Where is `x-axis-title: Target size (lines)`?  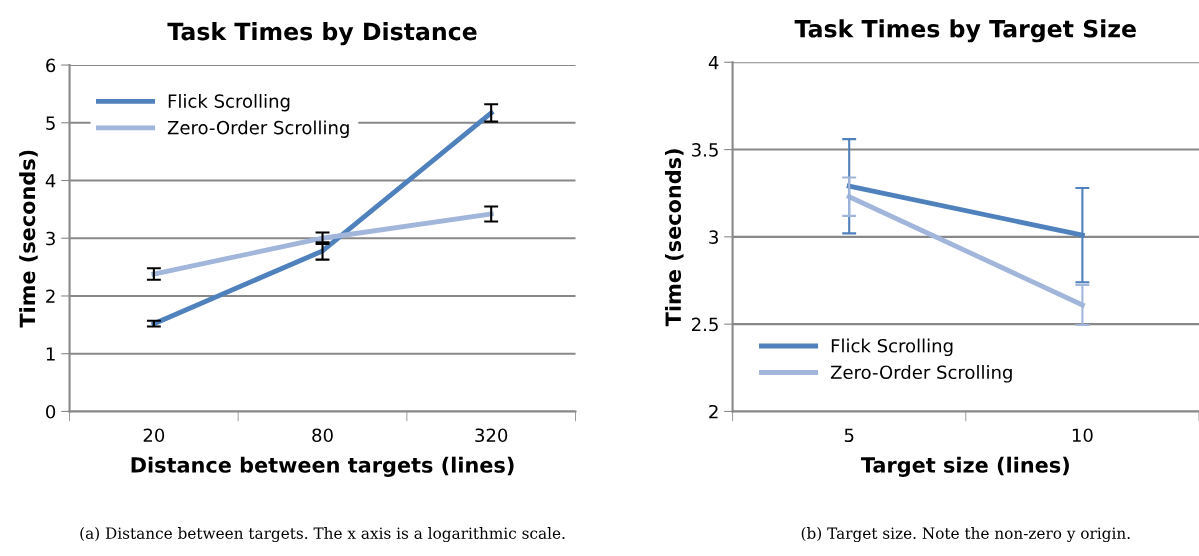
x-axis-title: Target size (lines) is located at coordinates (964, 467).